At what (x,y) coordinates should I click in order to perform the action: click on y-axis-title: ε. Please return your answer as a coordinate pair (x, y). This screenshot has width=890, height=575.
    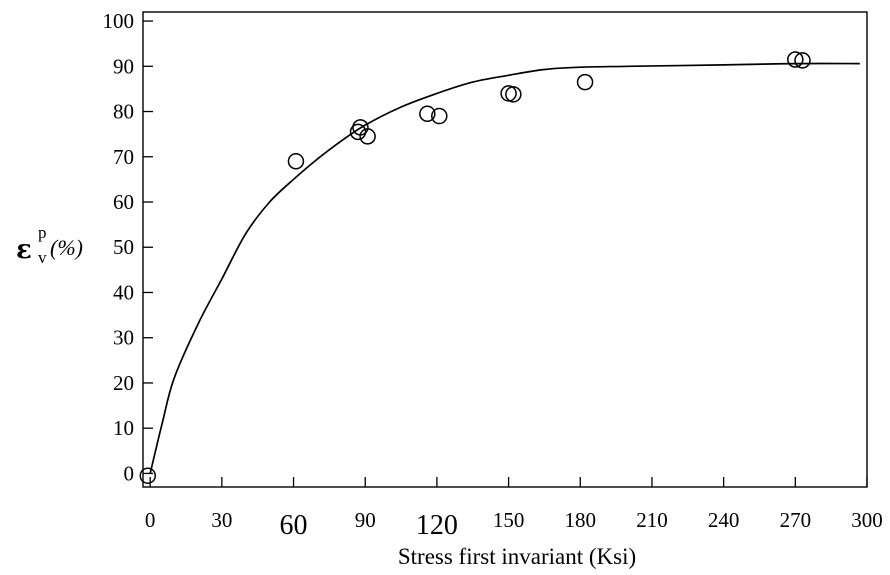
    Looking at the image, I should click on (24, 250).